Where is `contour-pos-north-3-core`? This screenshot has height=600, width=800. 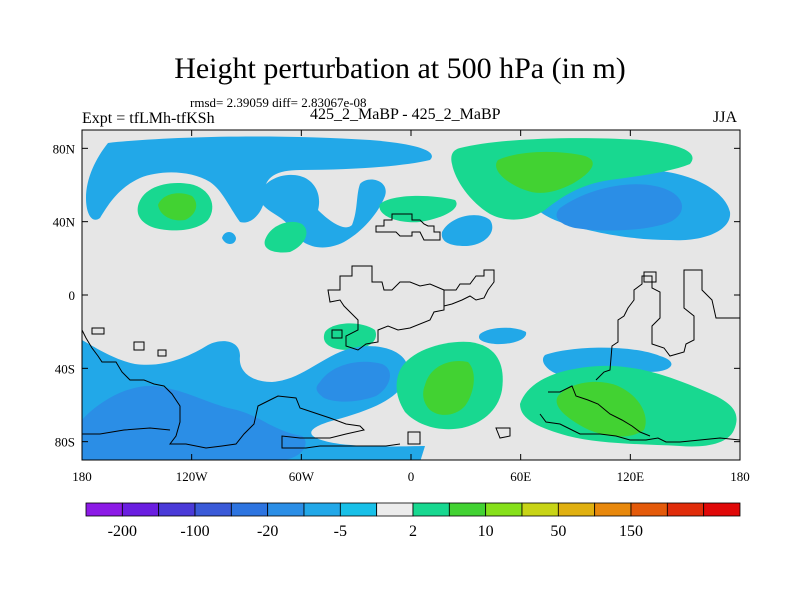 contour-pos-north-3-core is located at coordinates (544, 172).